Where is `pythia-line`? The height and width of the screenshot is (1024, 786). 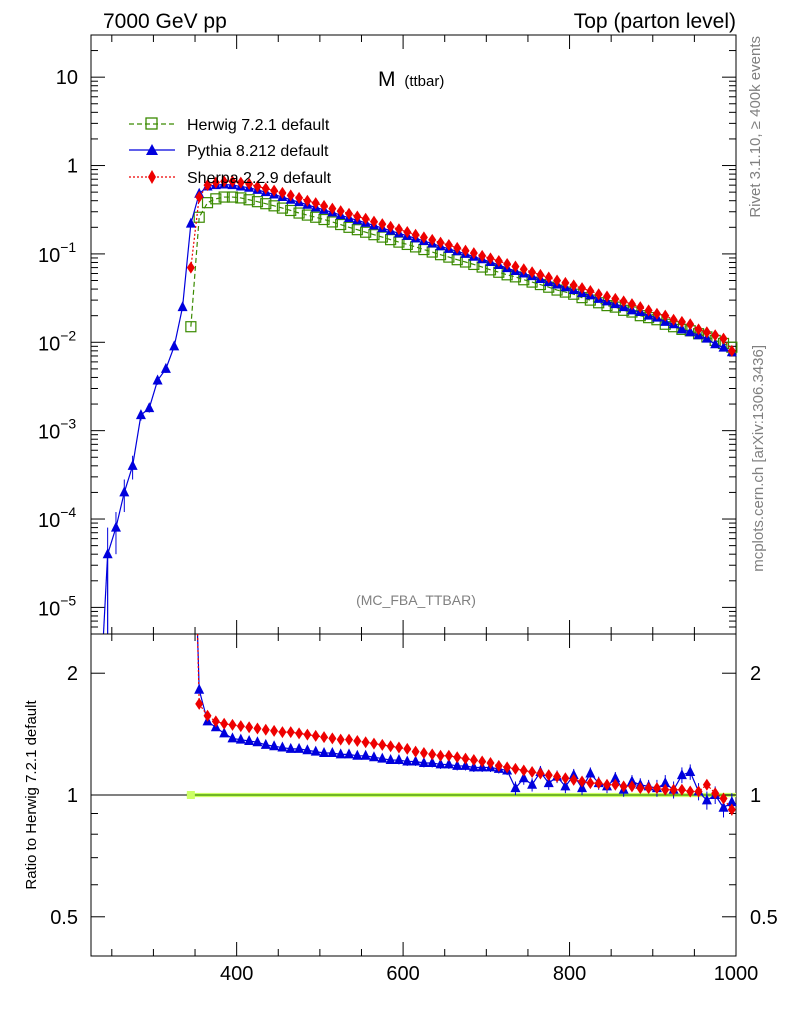 pythia-line is located at coordinates (105, 594).